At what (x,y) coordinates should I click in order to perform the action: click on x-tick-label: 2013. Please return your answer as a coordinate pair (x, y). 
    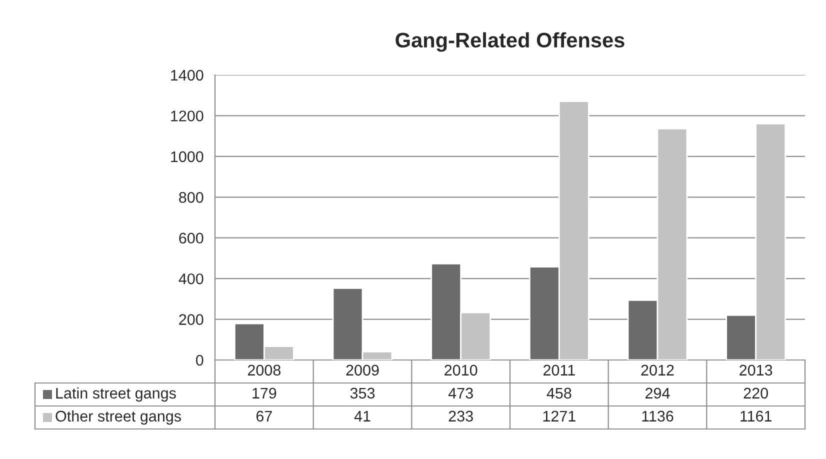
    Looking at the image, I should click on (756, 370).